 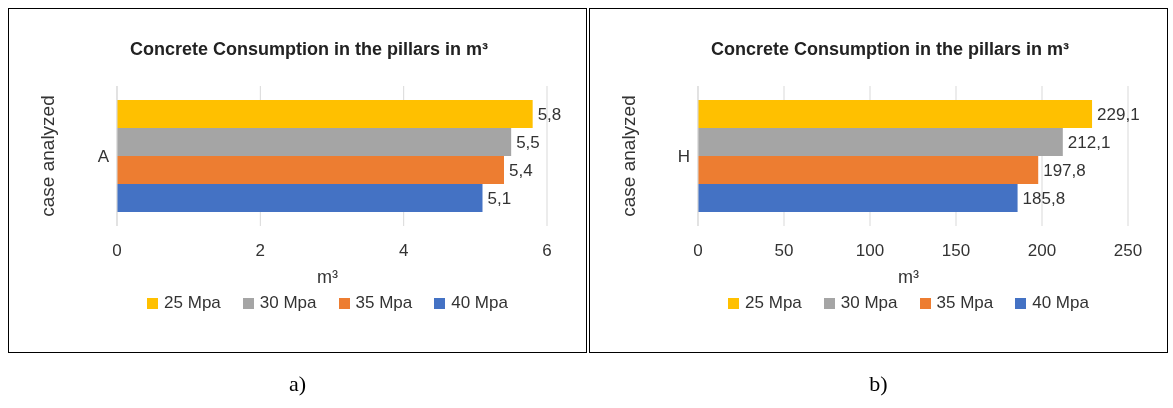 What do you see at coordinates (260, 251) in the screenshot?
I see `x-tick-label: 2` at bounding box center [260, 251].